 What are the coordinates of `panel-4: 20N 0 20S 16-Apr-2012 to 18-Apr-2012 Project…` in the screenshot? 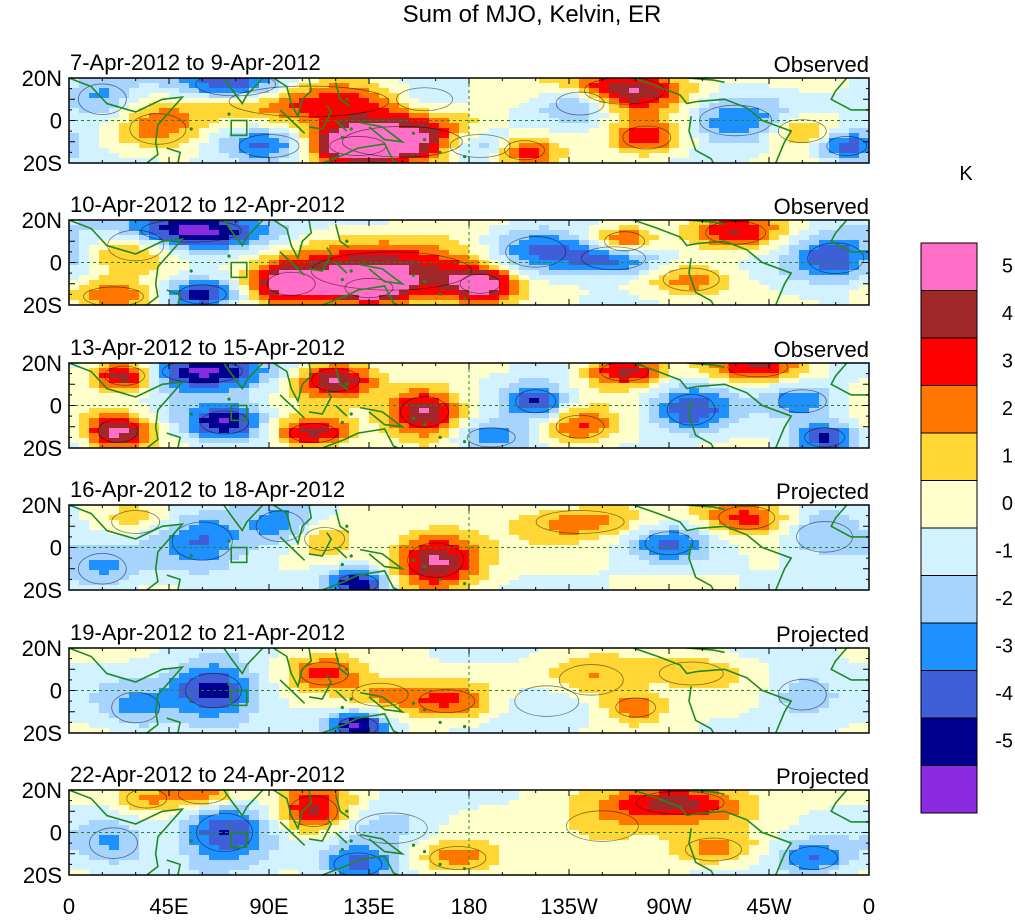 It's located at (446, 540).